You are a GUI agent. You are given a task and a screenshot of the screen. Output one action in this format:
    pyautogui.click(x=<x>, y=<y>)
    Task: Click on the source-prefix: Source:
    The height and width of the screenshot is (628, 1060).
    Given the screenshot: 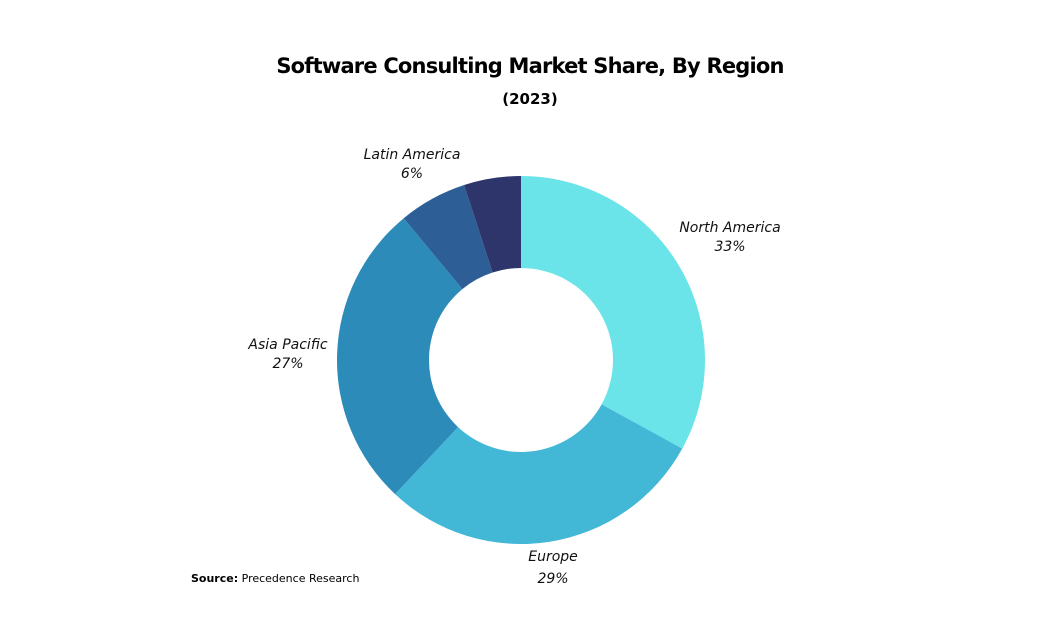 What is the action you would take?
    pyautogui.click(x=215, y=578)
    